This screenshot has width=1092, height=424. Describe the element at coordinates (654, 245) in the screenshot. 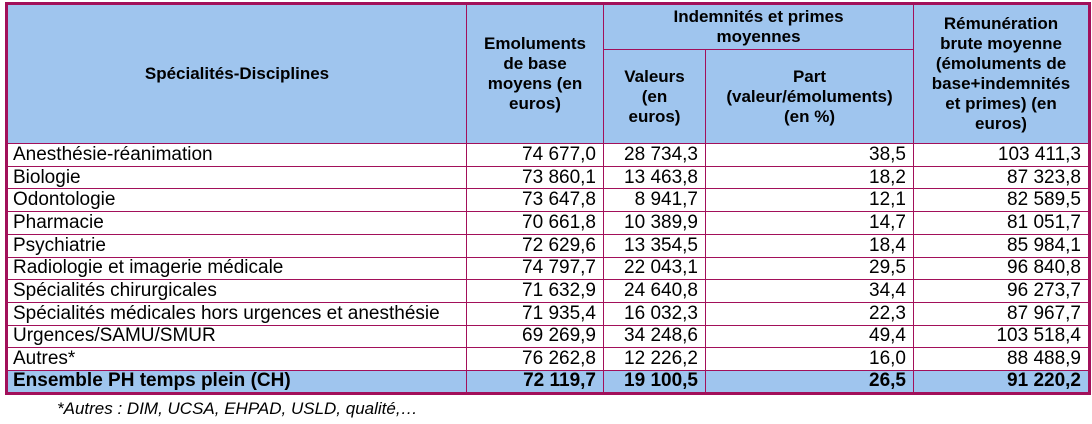

I see `cell-valeurs: 13 354,5` at that location.